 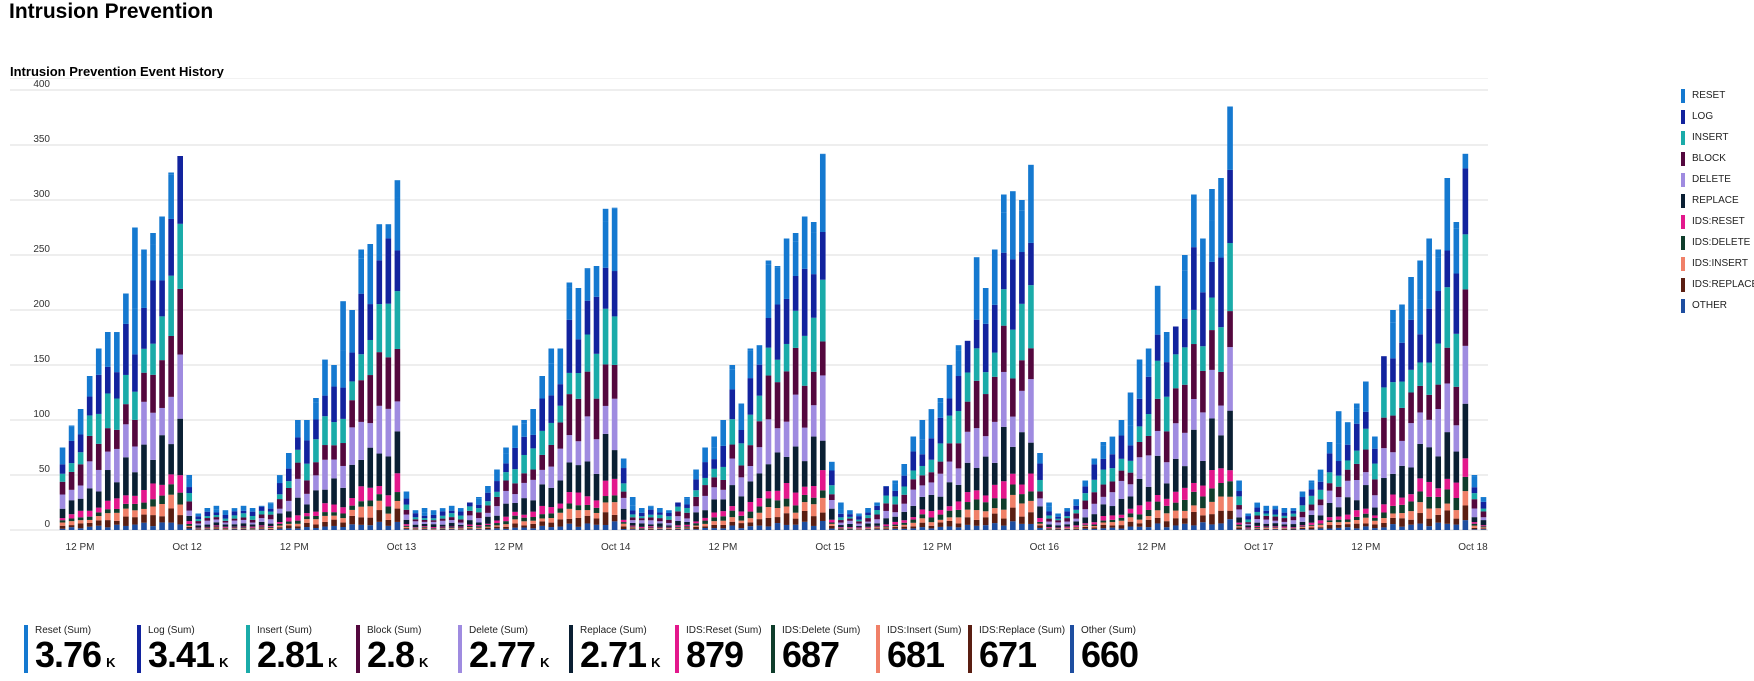 I want to click on x-tick-label: 12 PM, so click(x=1365, y=547).